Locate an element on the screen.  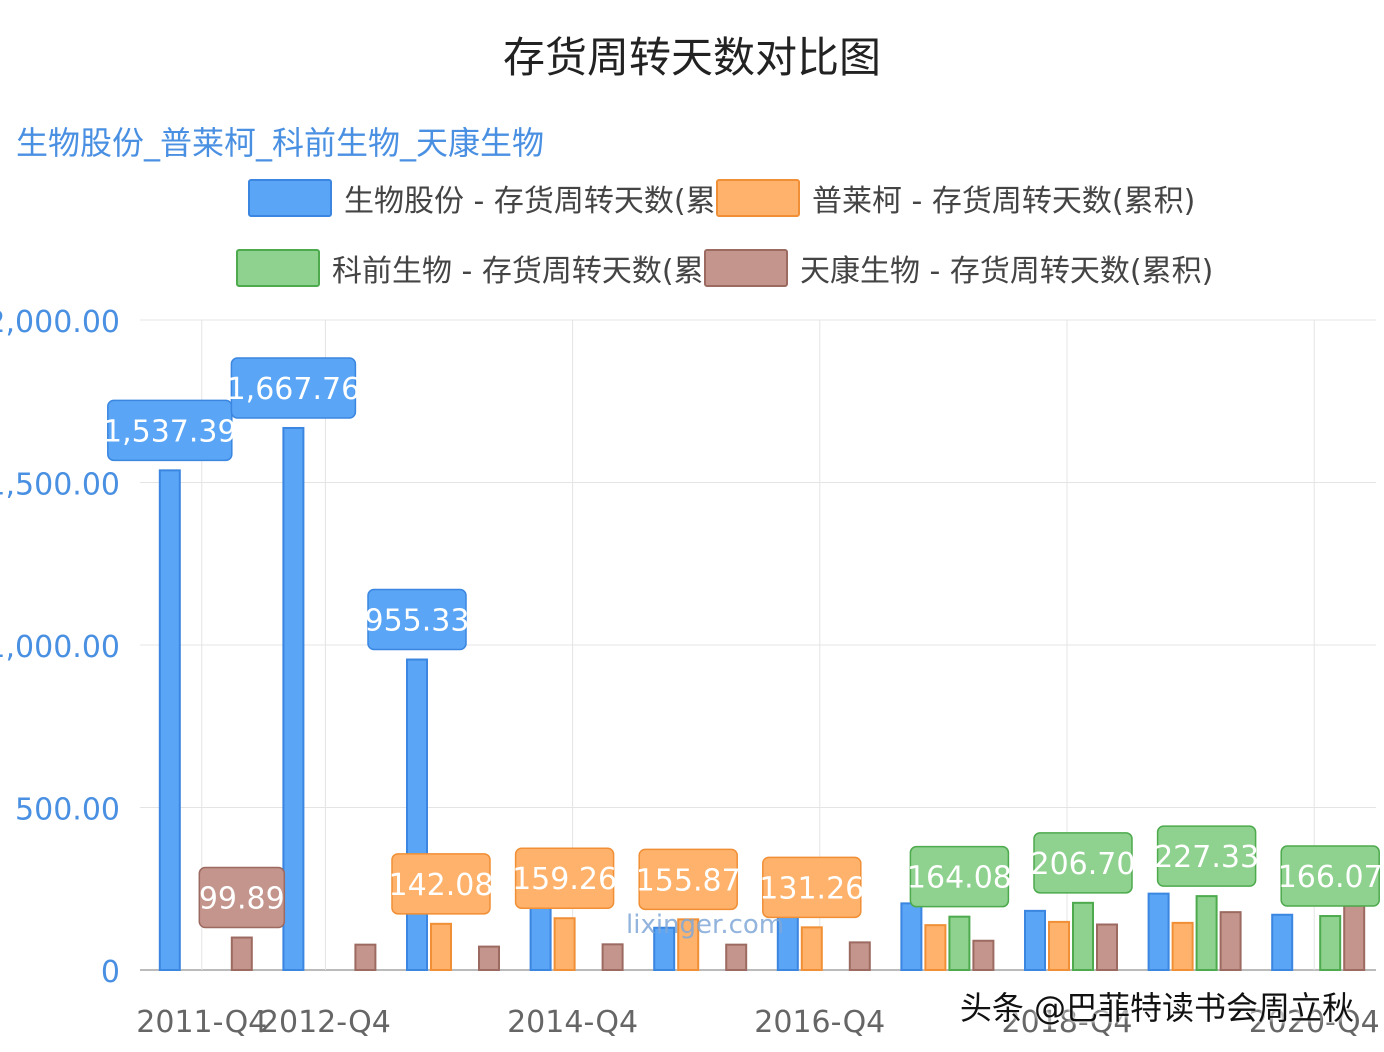
bar-series-1-2019-Q4 is located at coordinates (1158, 931).